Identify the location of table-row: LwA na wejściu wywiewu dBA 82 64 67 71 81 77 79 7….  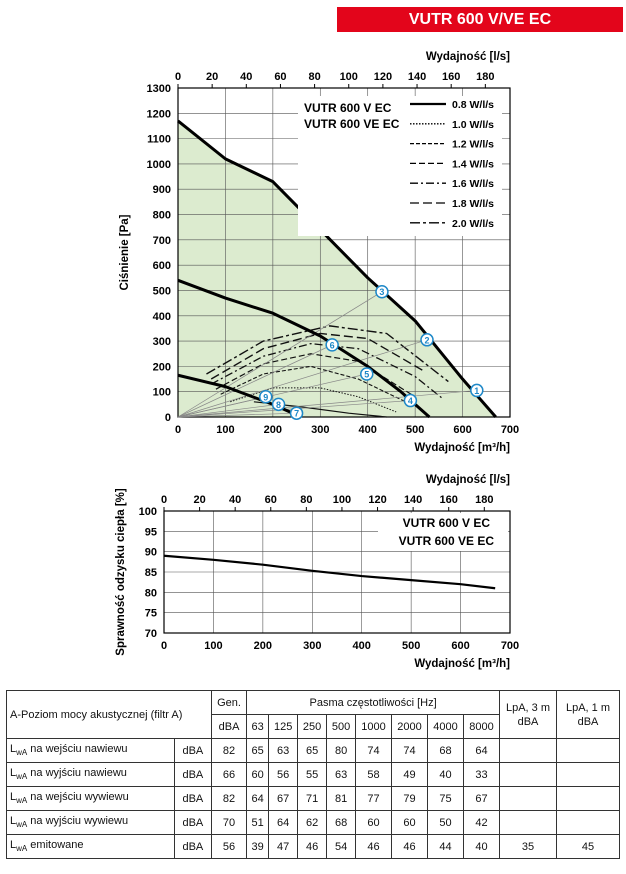
(313, 798).